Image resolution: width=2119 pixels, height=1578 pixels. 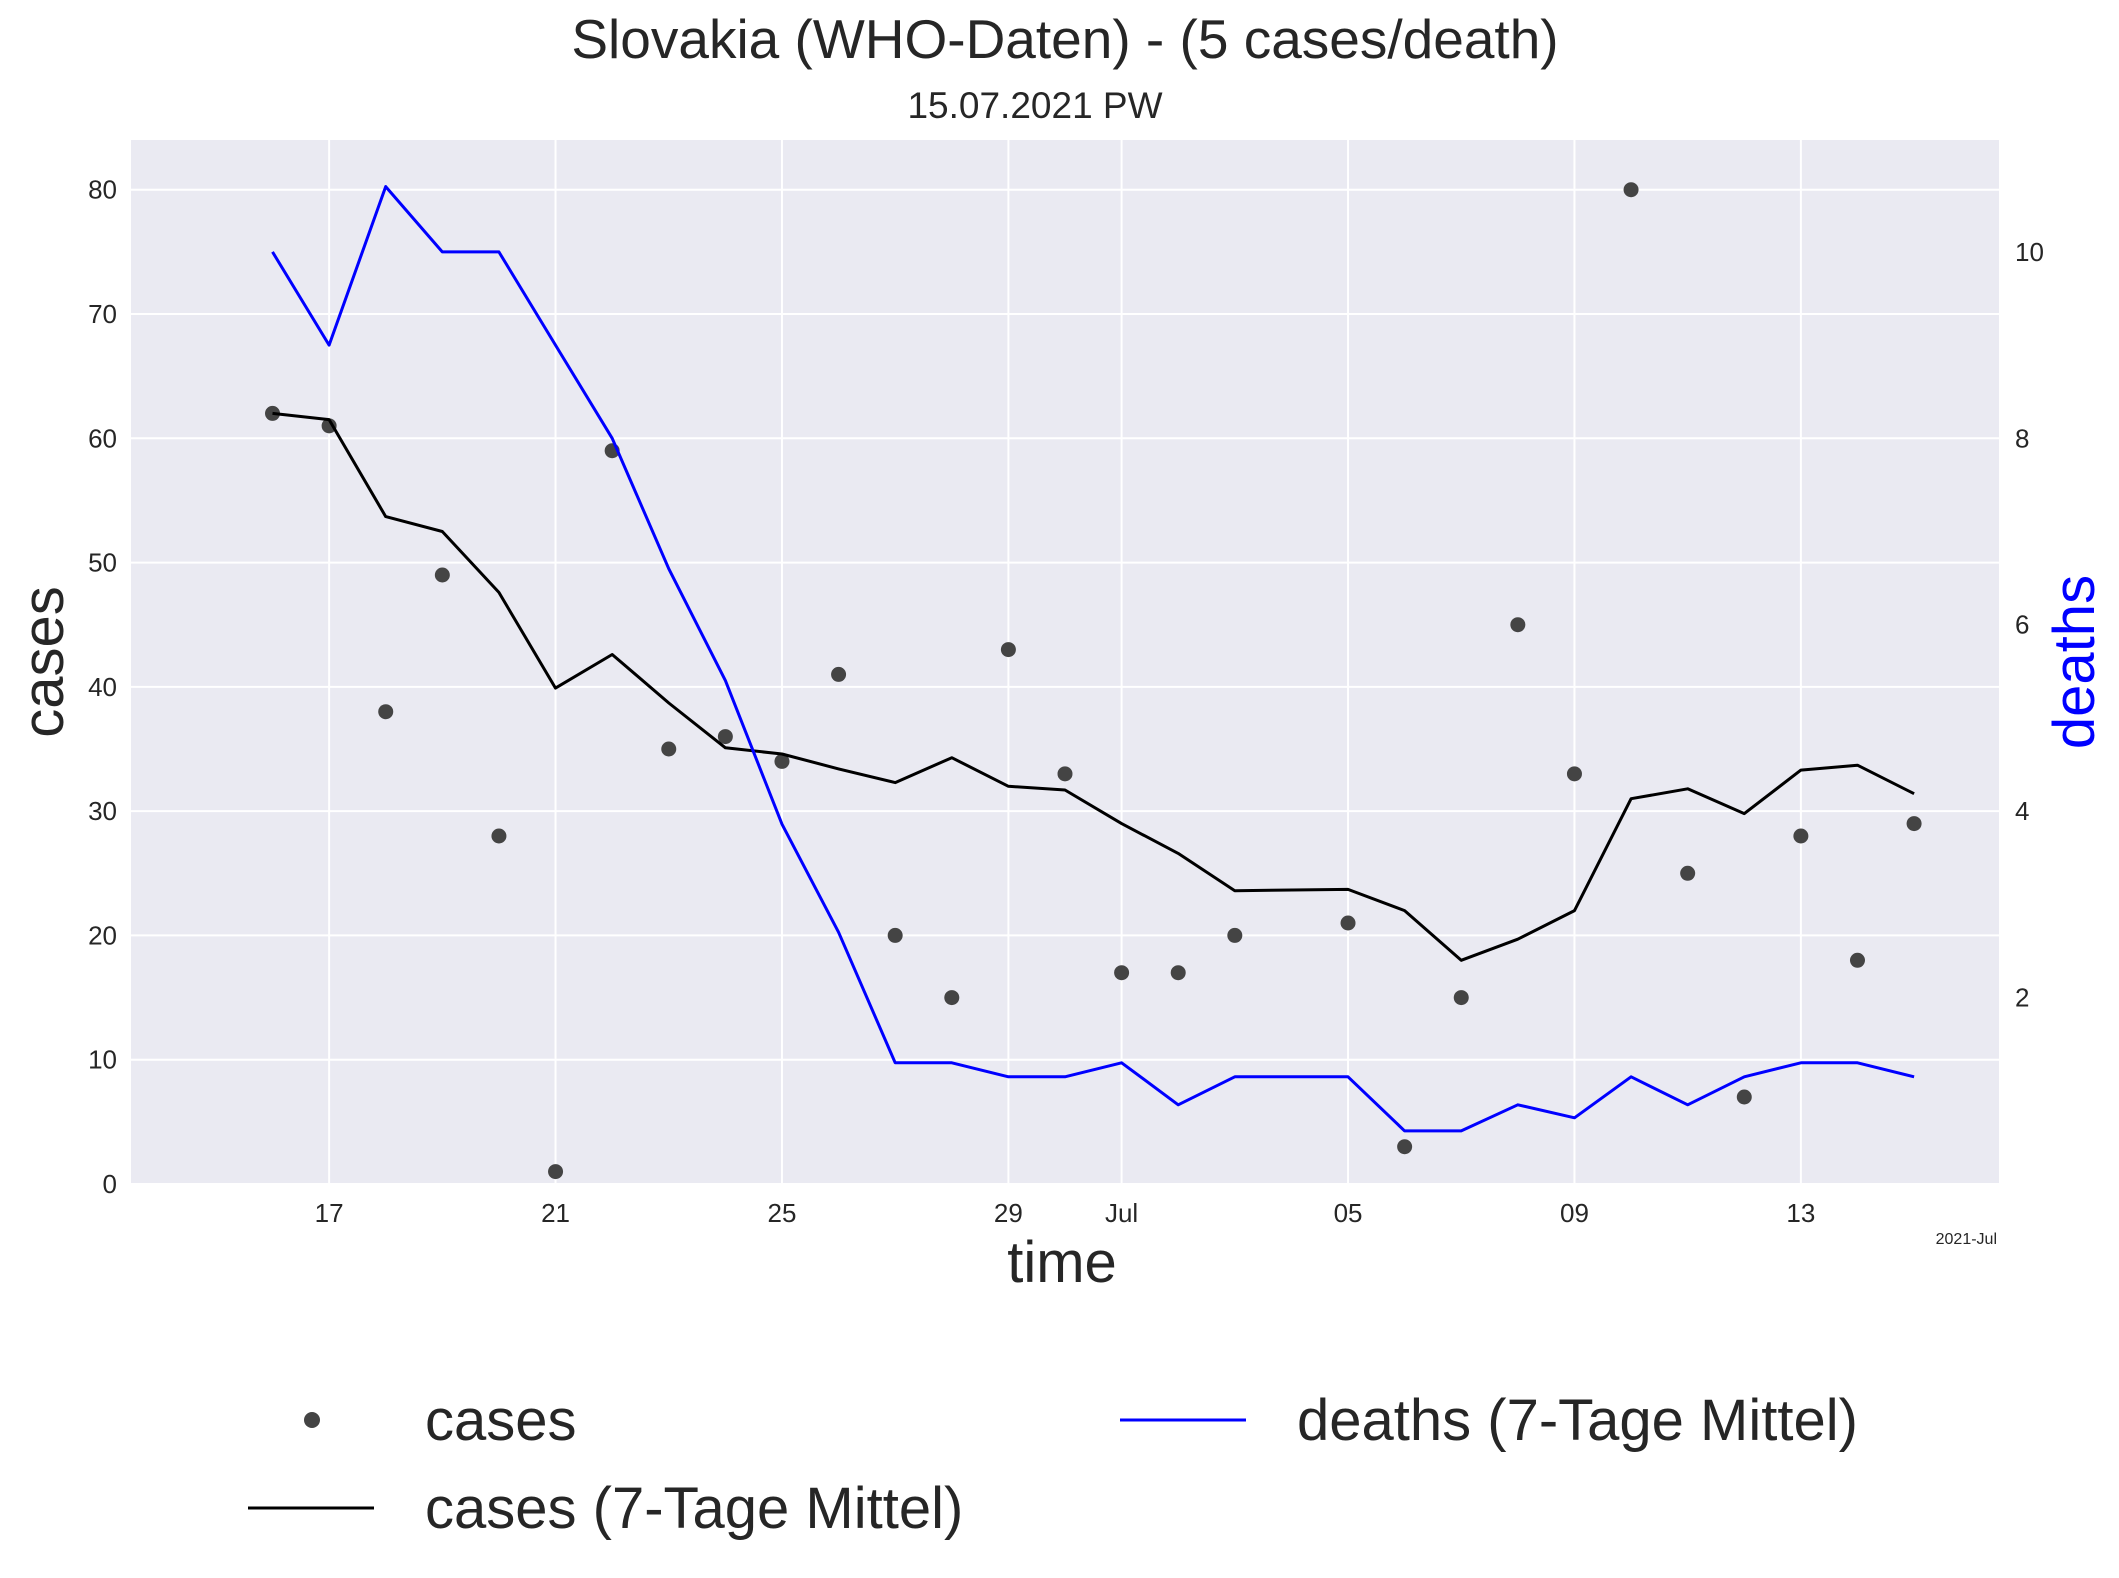 What do you see at coordinates (782, 1213) in the screenshot?
I see `x-tick-label: 25` at bounding box center [782, 1213].